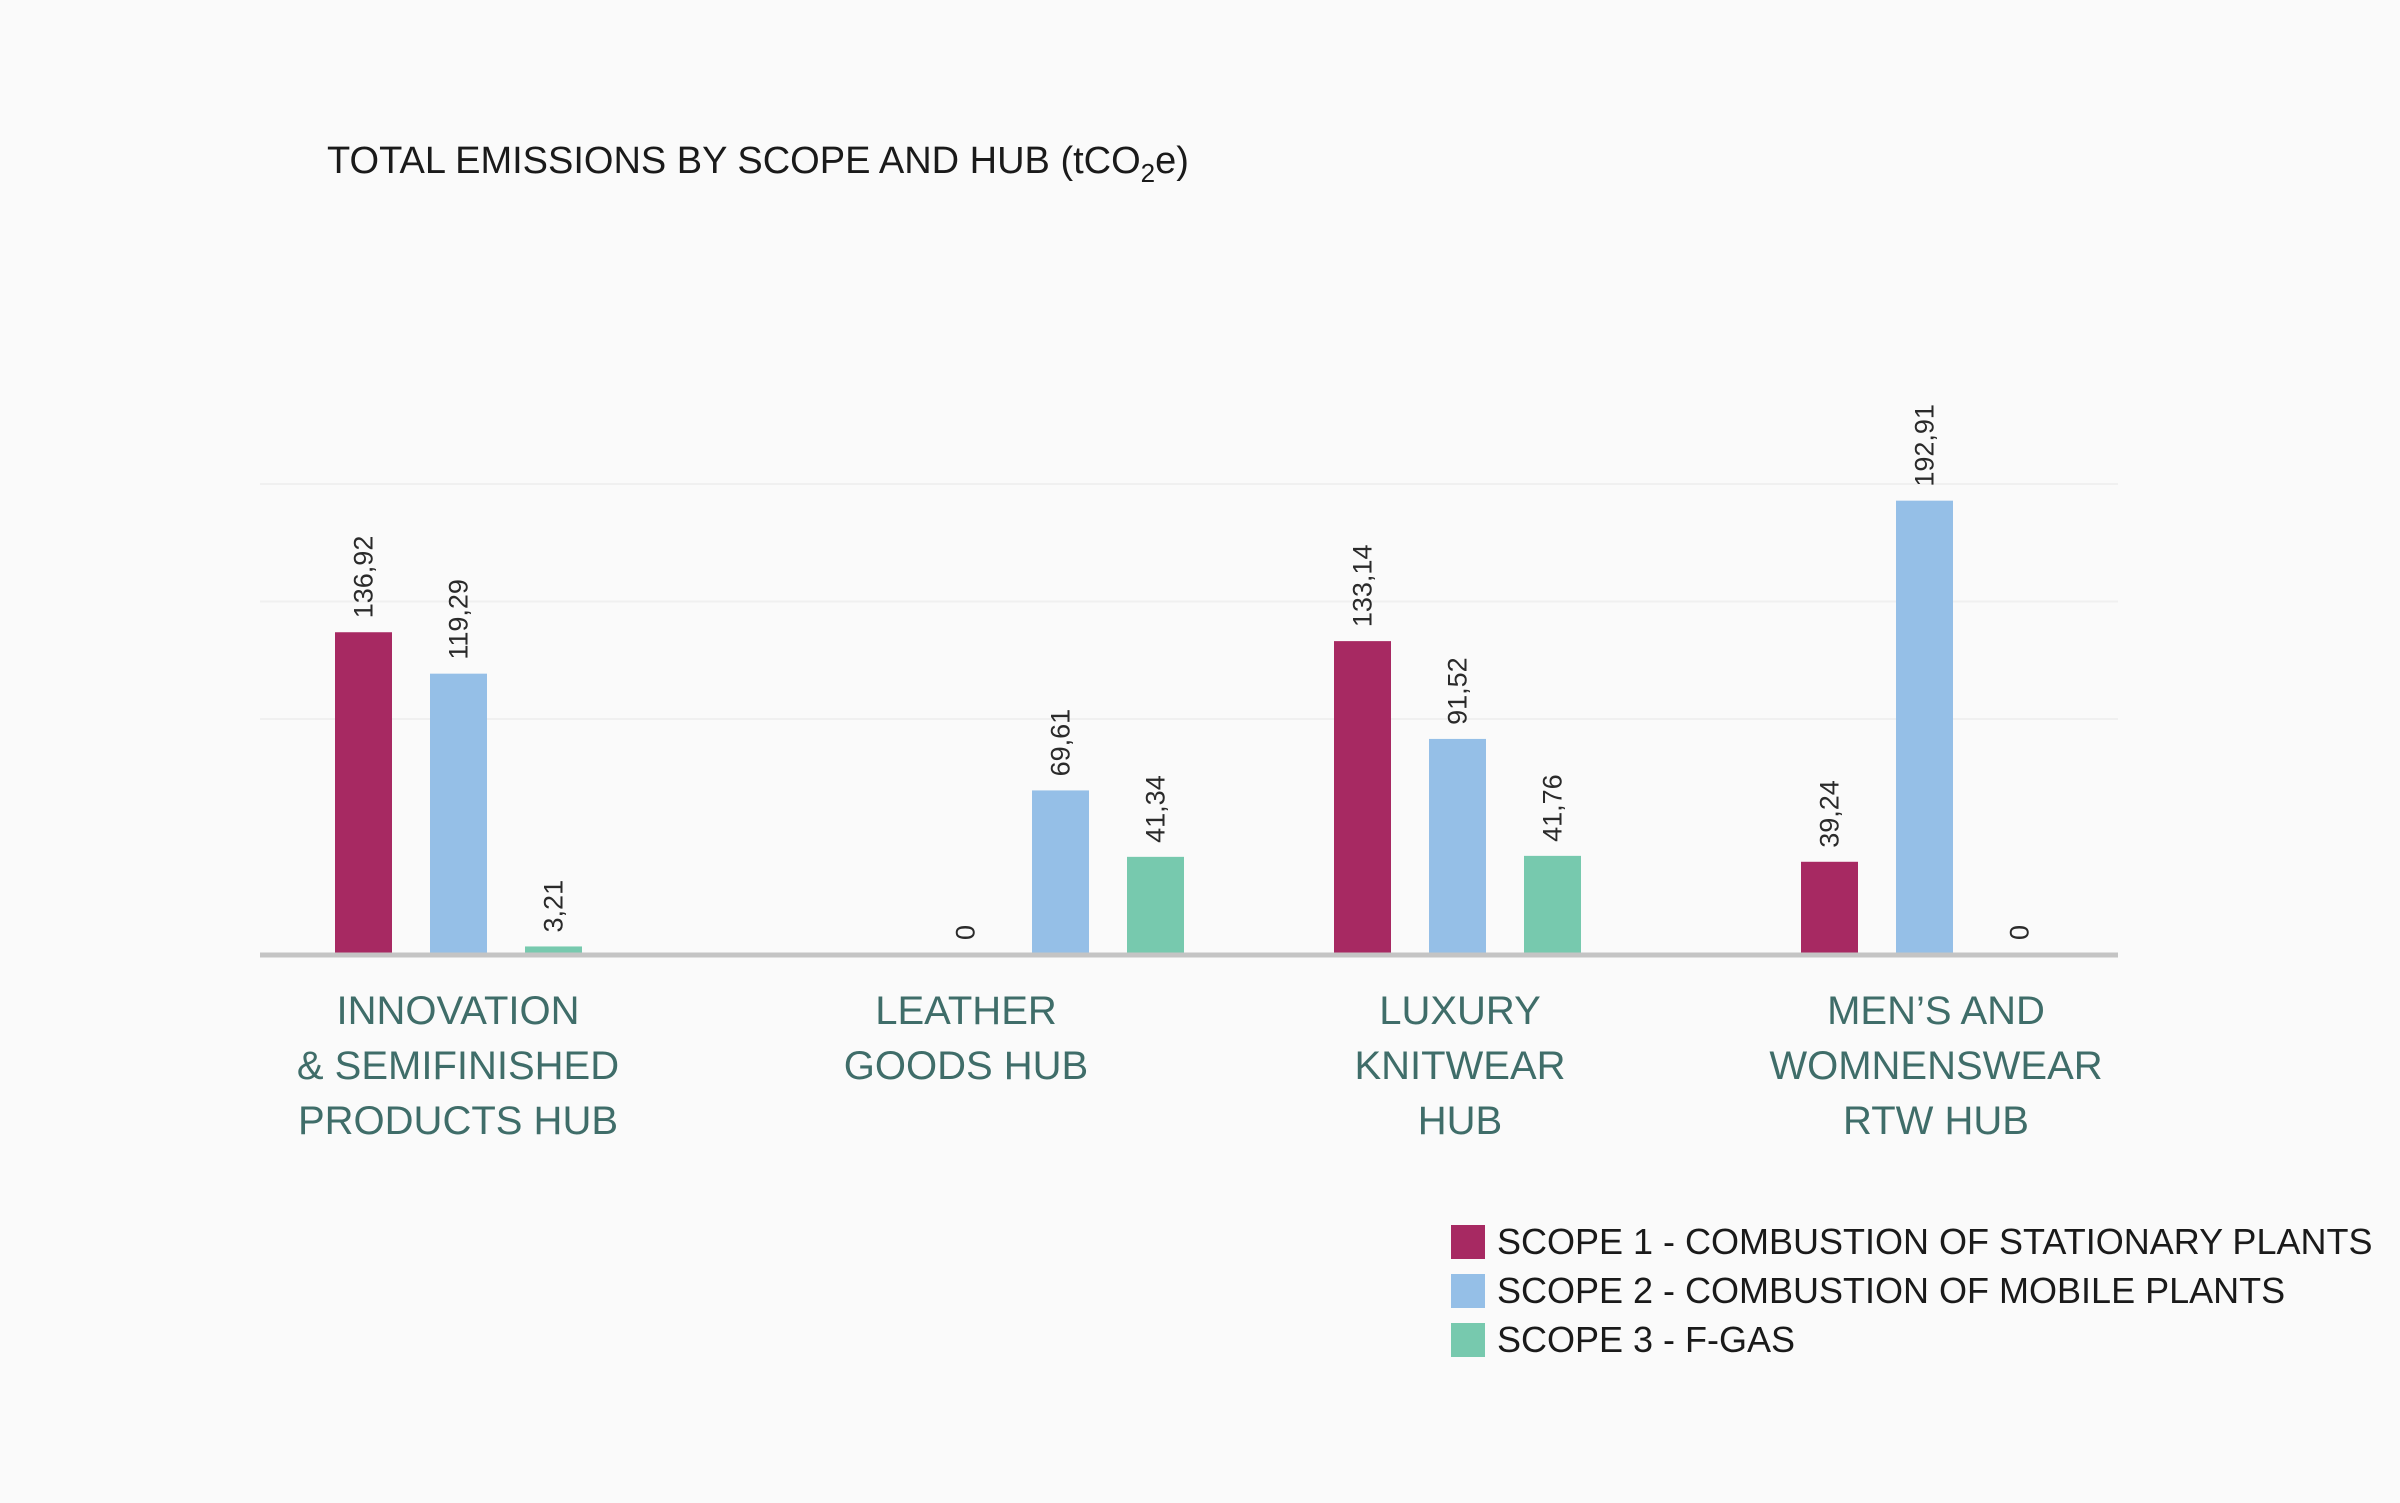 This screenshot has width=2400, height=1503. What do you see at coordinates (1363, 586) in the screenshot?
I see `data-label-scope1-group3: 133,14` at bounding box center [1363, 586].